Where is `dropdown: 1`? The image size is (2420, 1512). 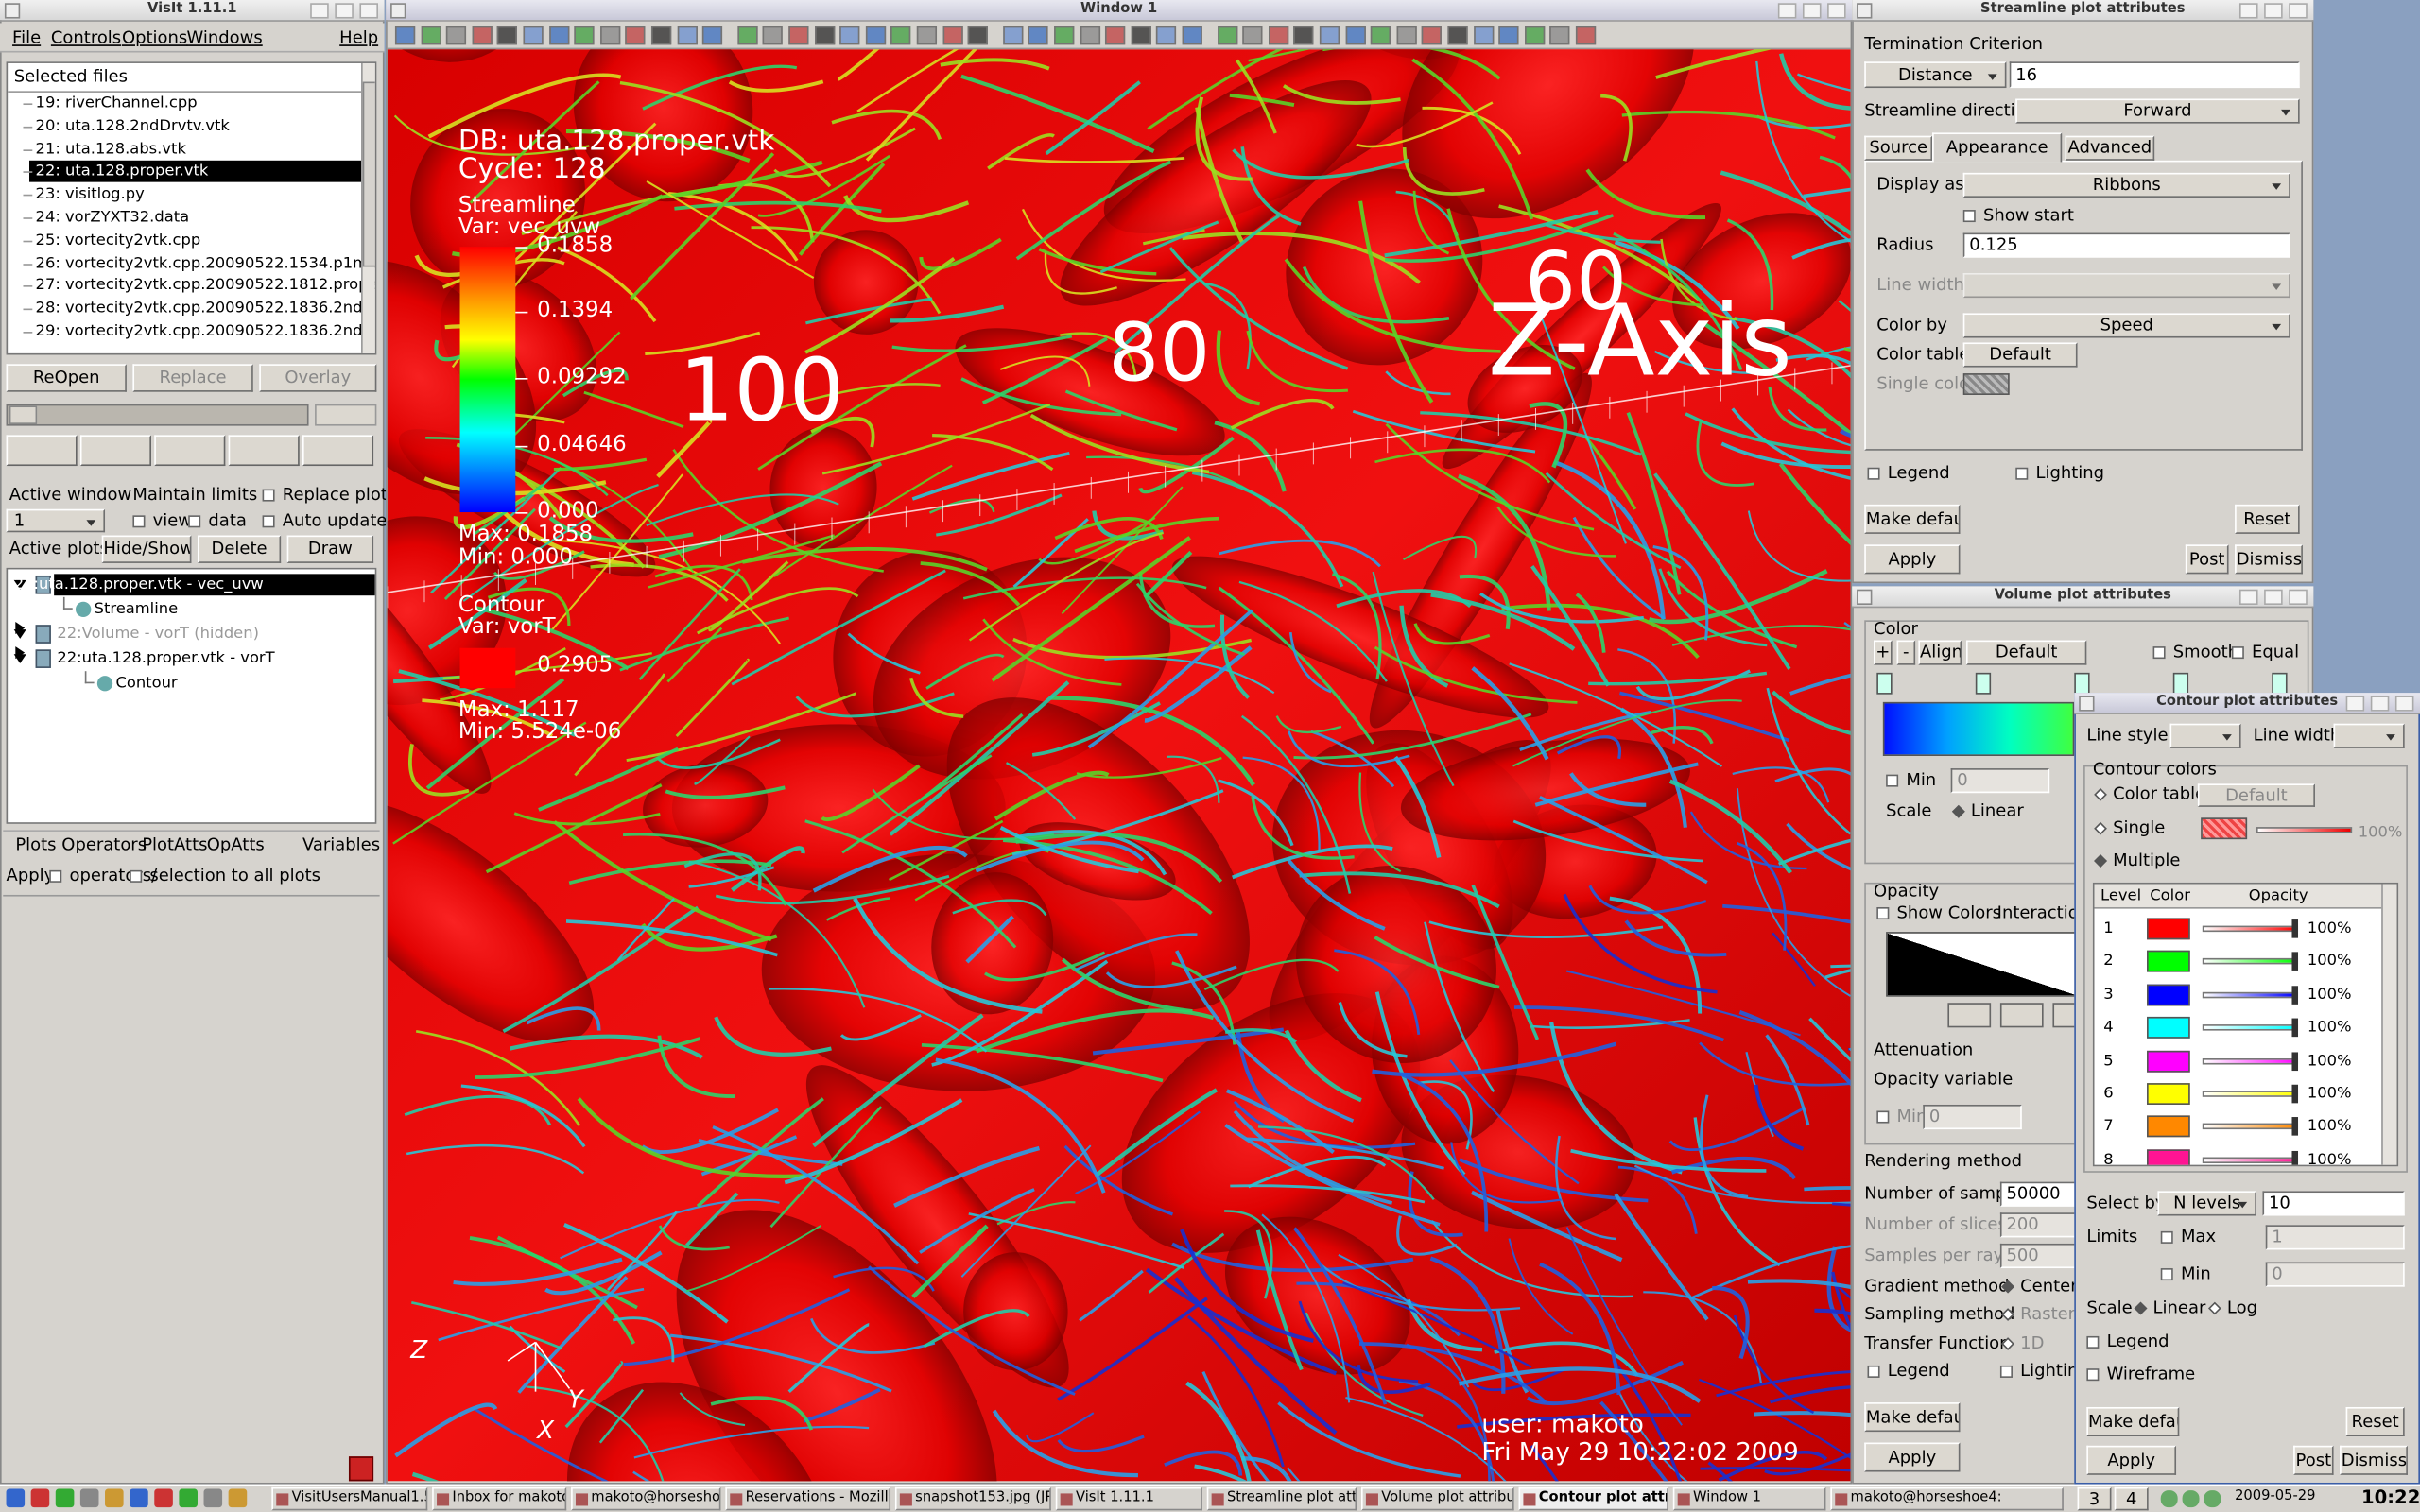 dropdown: 1 is located at coordinates (56, 520).